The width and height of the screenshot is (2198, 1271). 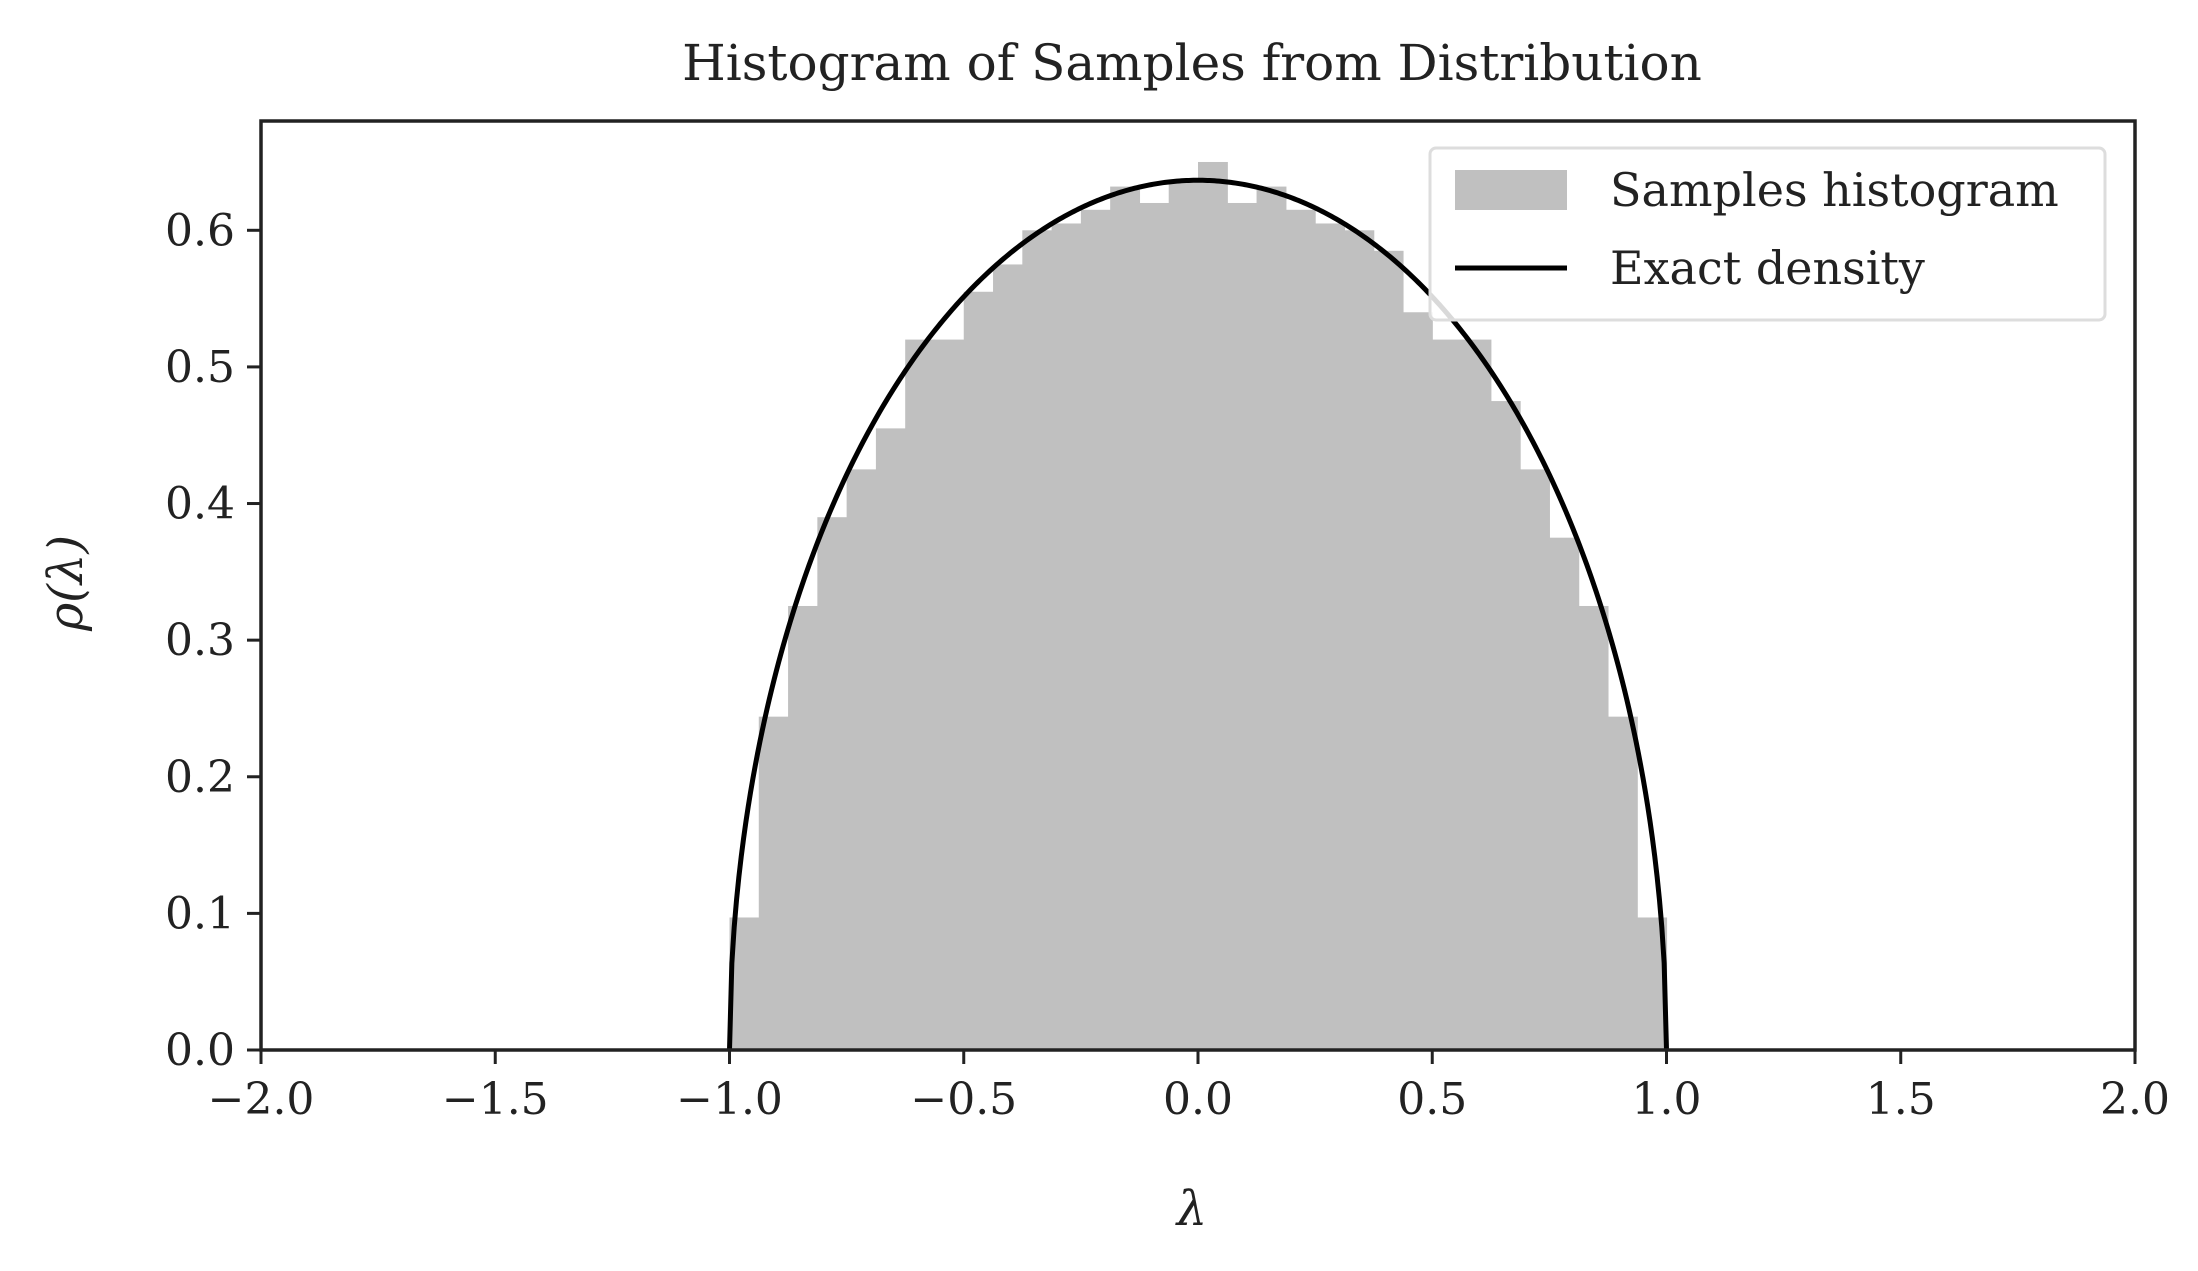 I want to click on legend-swatch-histogram, so click(x=1511, y=190).